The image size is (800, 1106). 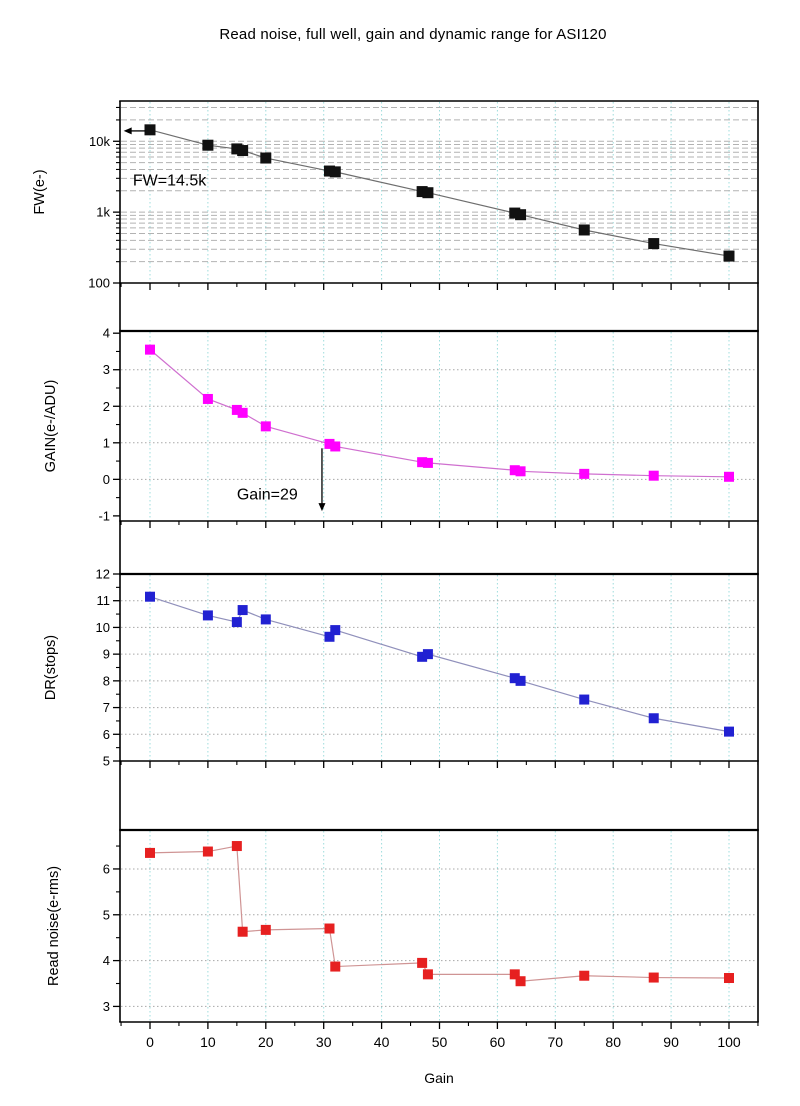 What do you see at coordinates (103, 574) in the screenshot?
I see `y-tick-label: 12` at bounding box center [103, 574].